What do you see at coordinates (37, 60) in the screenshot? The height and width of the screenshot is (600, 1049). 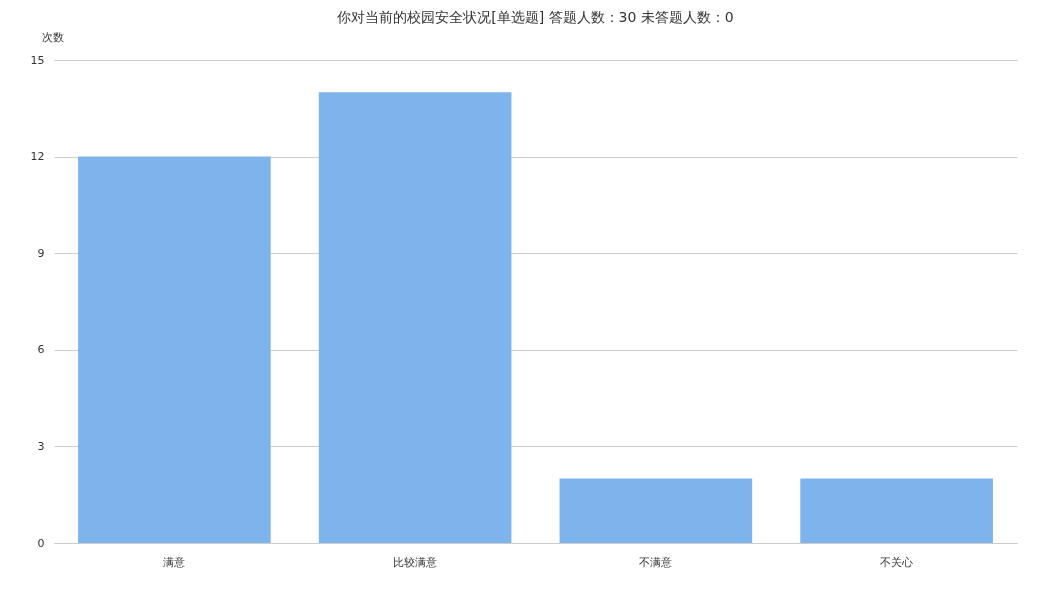 I see `y-tick-label: 15` at bounding box center [37, 60].